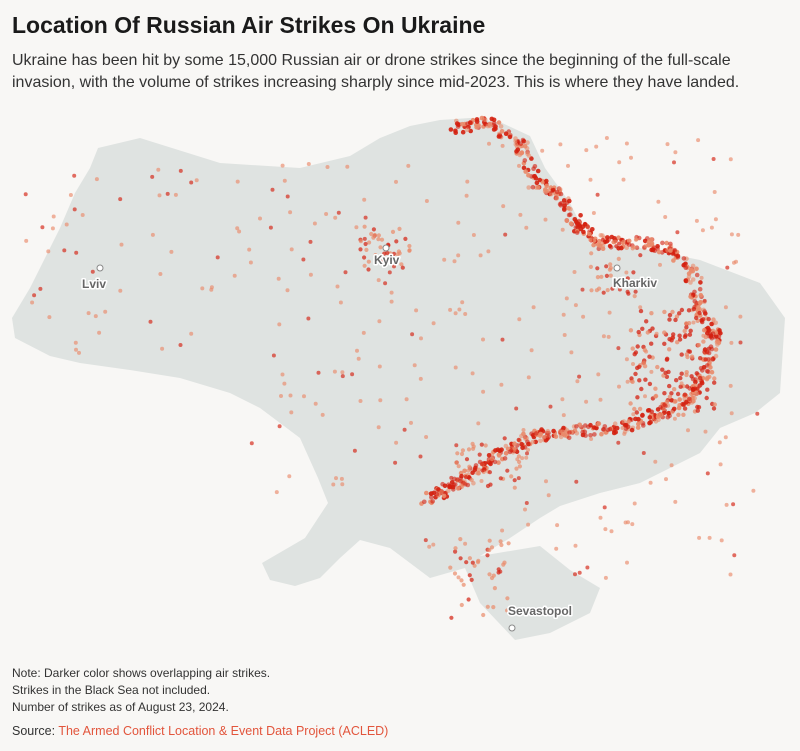 Image resolution: width=800 pixels, height=751 pixels. I want to click on city-label-lviv: Lviv, so click(94, 284).